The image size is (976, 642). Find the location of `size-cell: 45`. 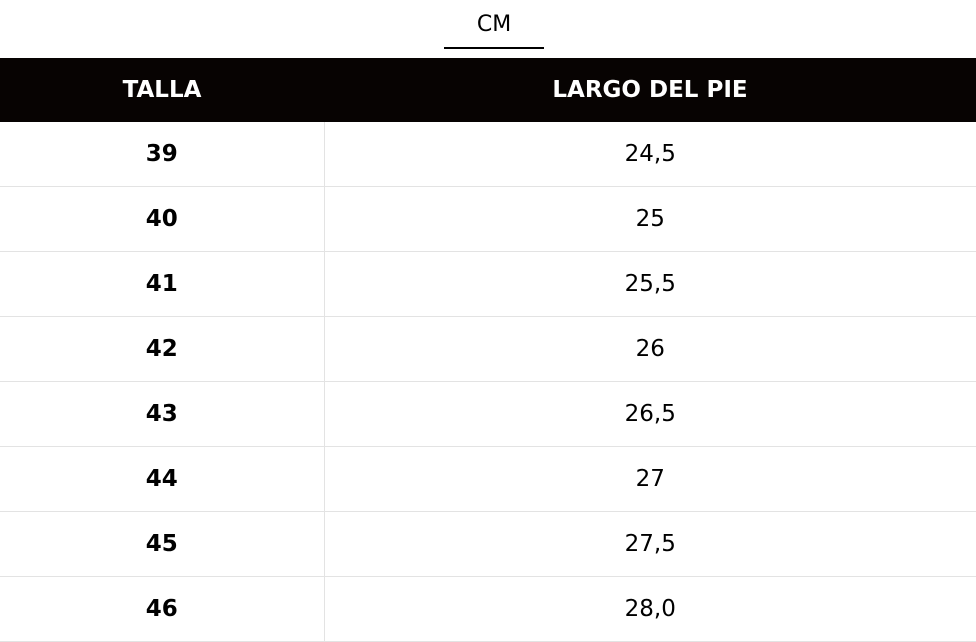

size-cell: 45 is located at coordinates (162, 544).